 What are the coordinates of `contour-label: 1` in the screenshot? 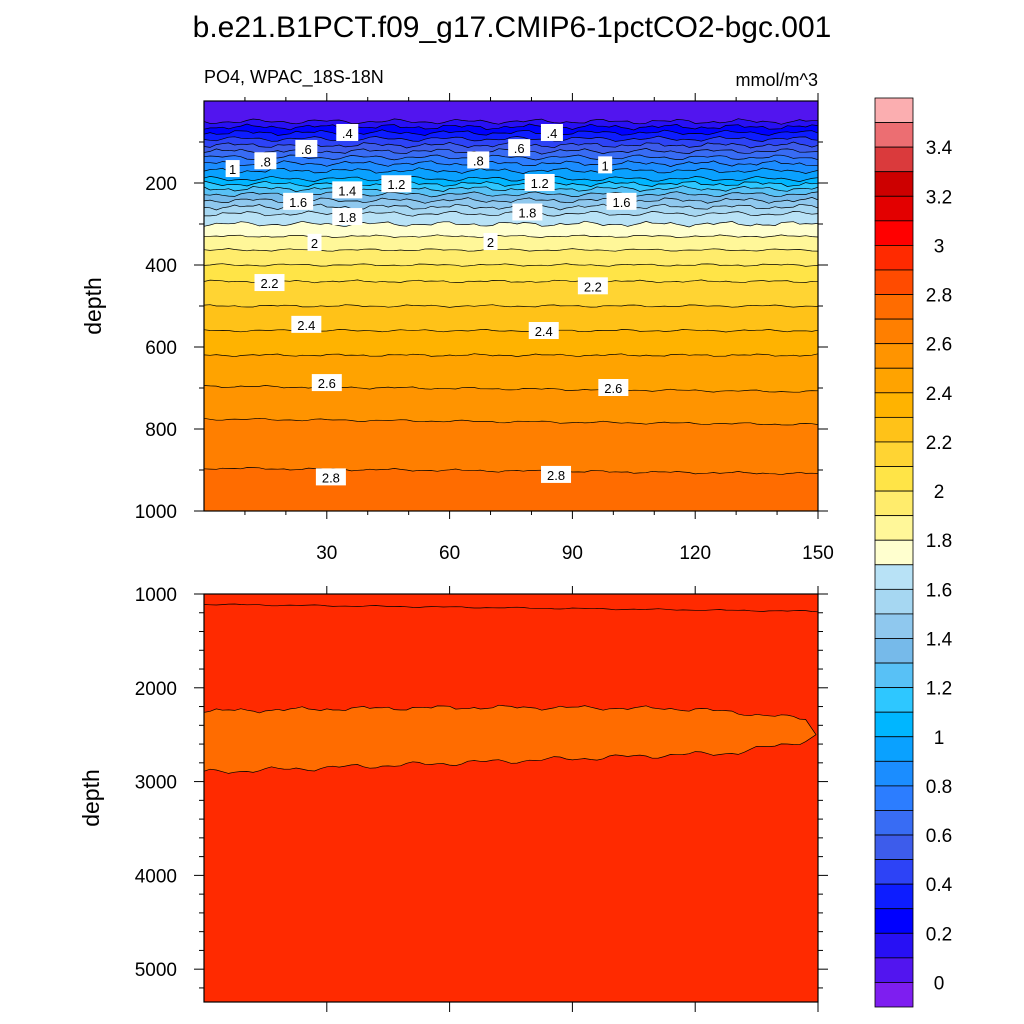 It's located at (605, 165).